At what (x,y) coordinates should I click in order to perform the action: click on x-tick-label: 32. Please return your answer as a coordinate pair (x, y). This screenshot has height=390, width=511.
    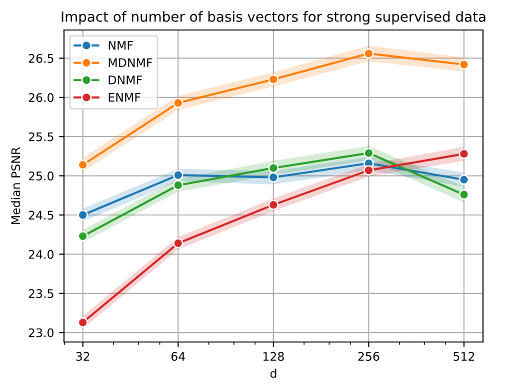
    Looking at the image, I should click on (83, 356).